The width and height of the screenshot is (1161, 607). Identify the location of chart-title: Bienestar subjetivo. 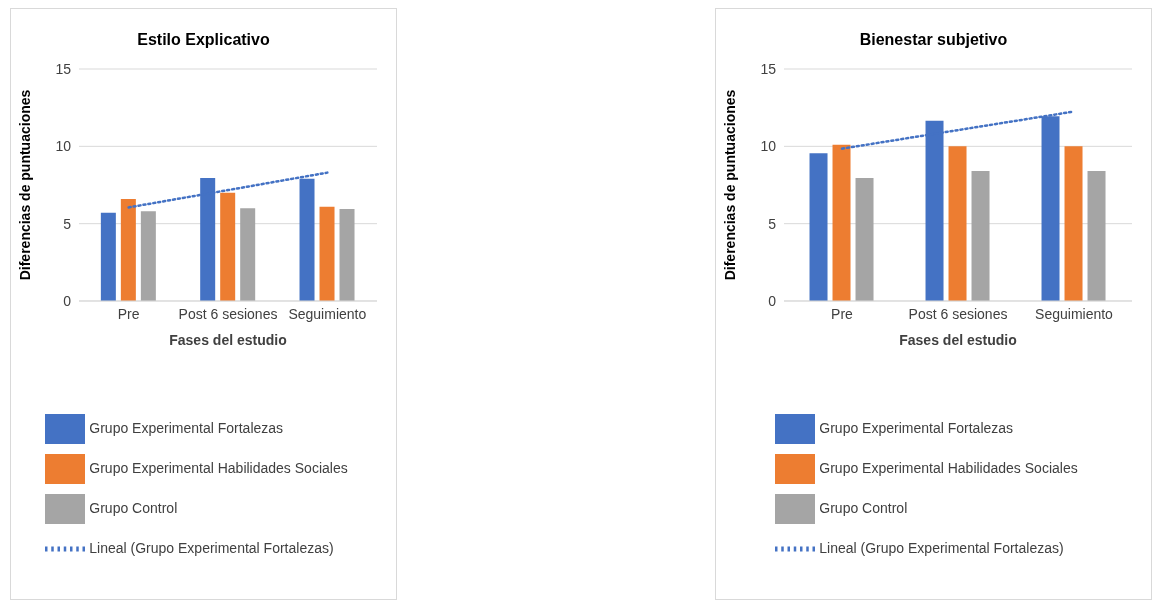
(933, 40).